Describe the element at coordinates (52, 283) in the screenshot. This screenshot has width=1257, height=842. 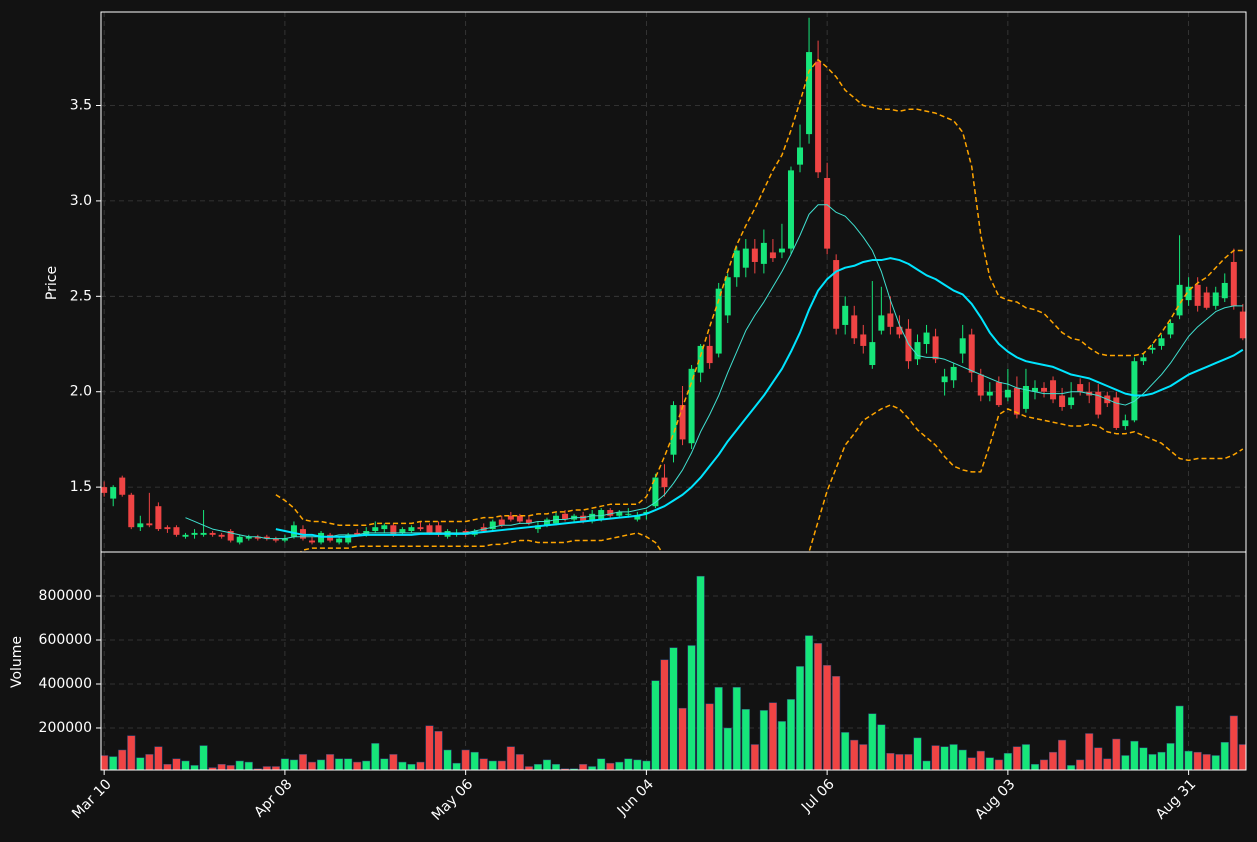
I see `y-axis-label: Price` at that location.